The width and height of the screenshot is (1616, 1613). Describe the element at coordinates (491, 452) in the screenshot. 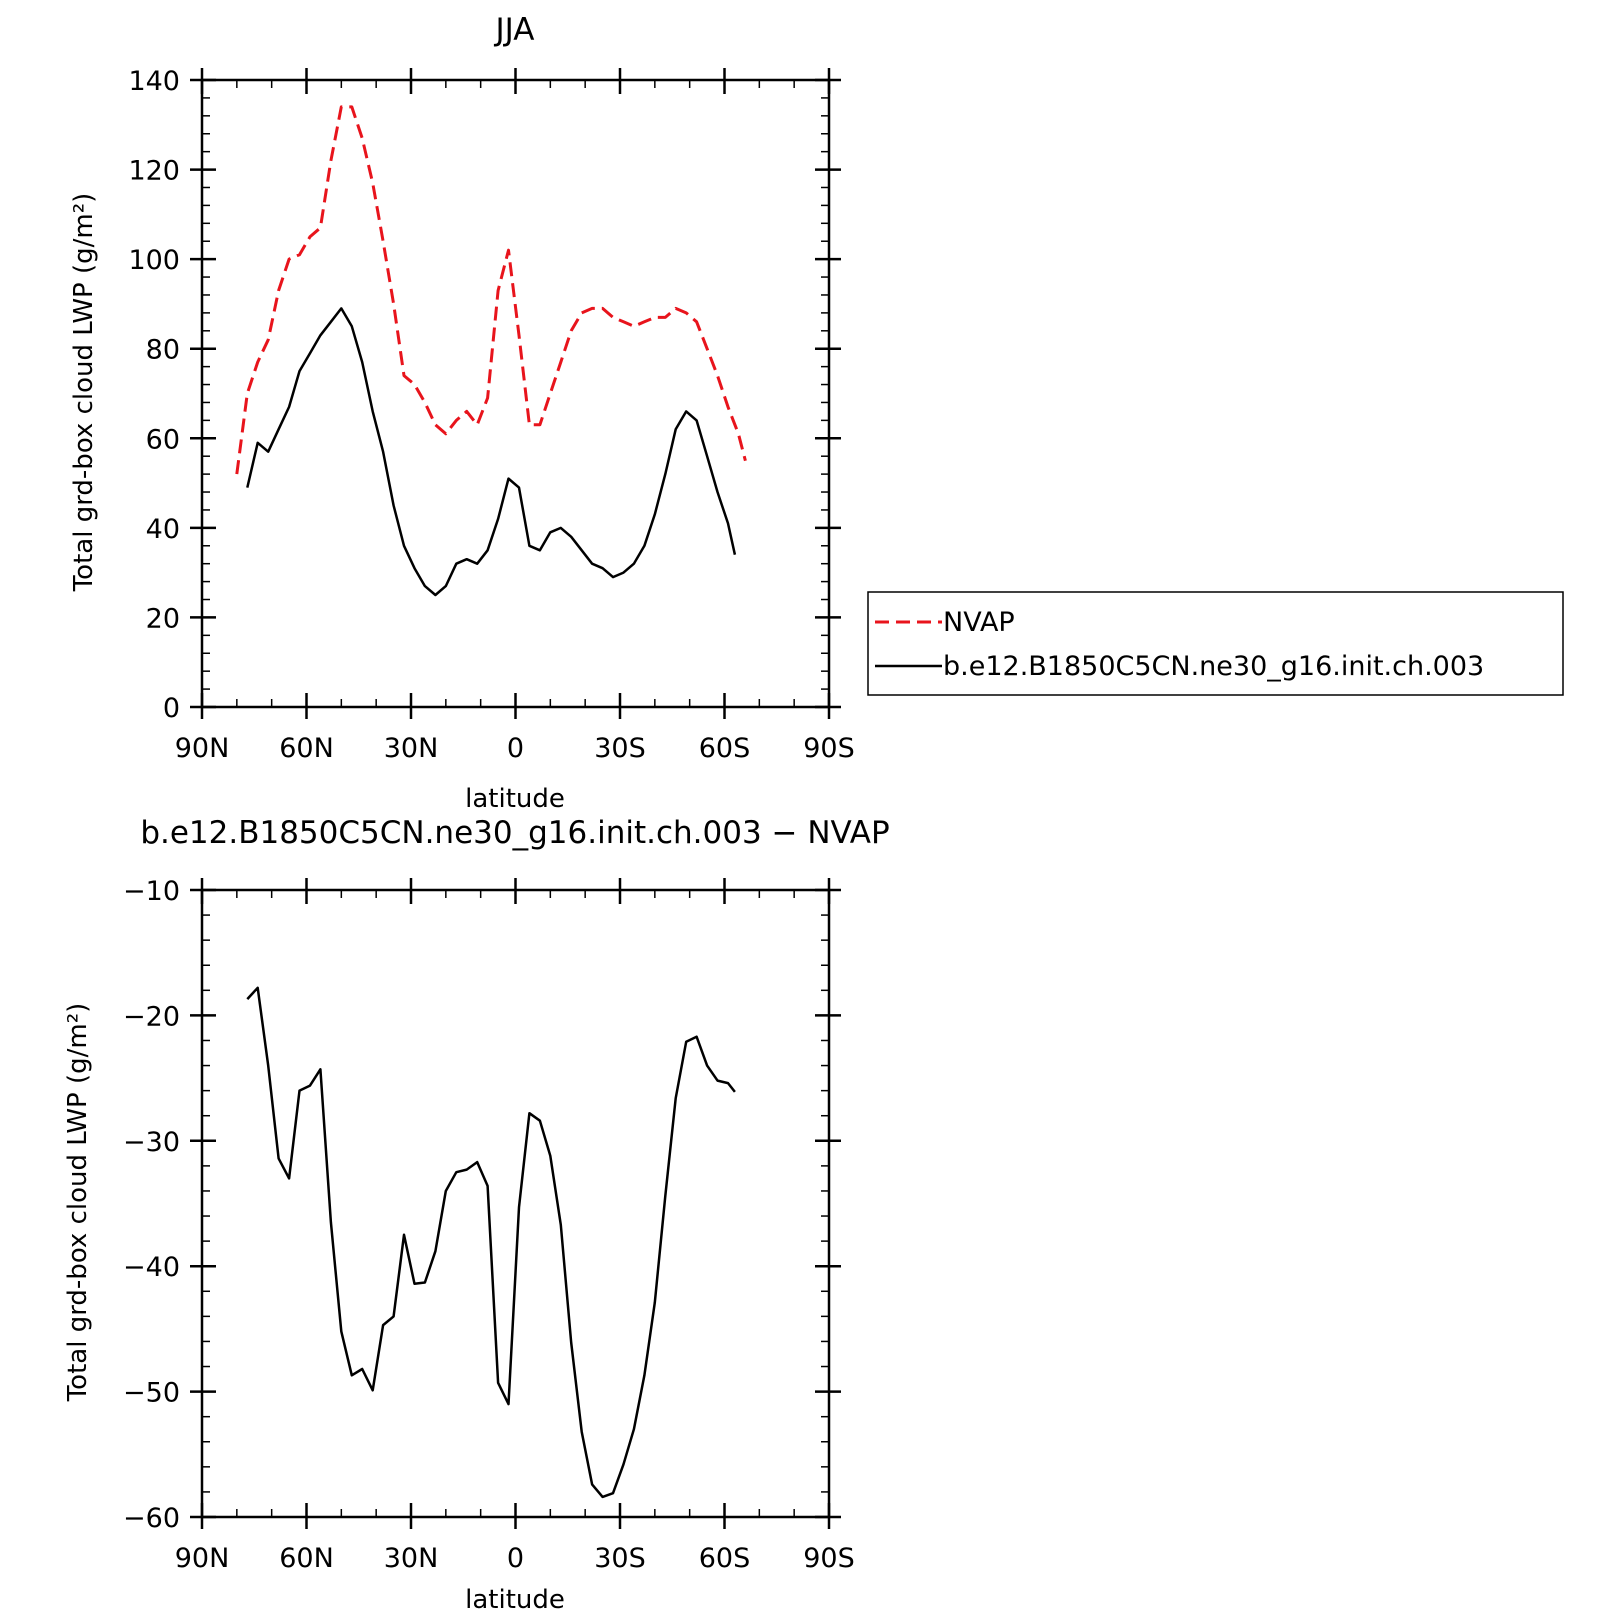

I see `top-series-line-model` at that location.